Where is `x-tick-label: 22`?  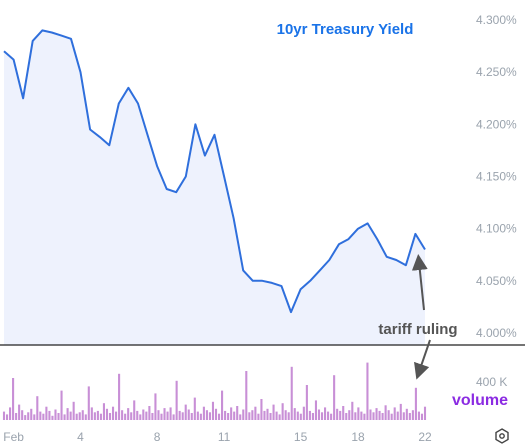
x-tick-label: 22 is located at coordinates (425, 437).